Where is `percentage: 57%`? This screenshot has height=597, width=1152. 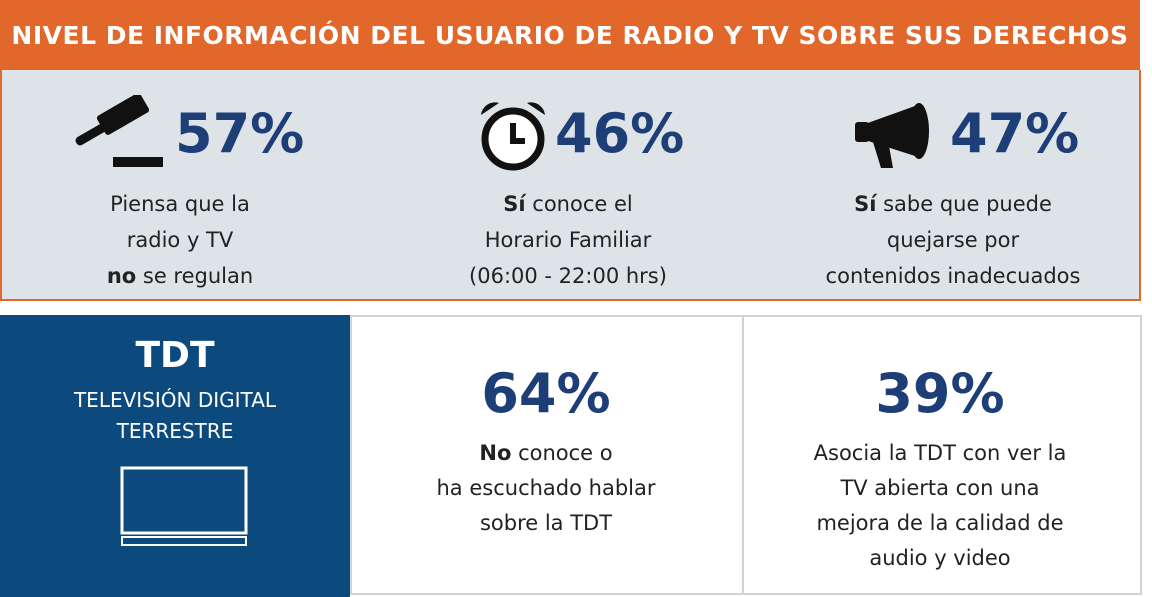
percentage: 57% is located at coordinates (240, 133).